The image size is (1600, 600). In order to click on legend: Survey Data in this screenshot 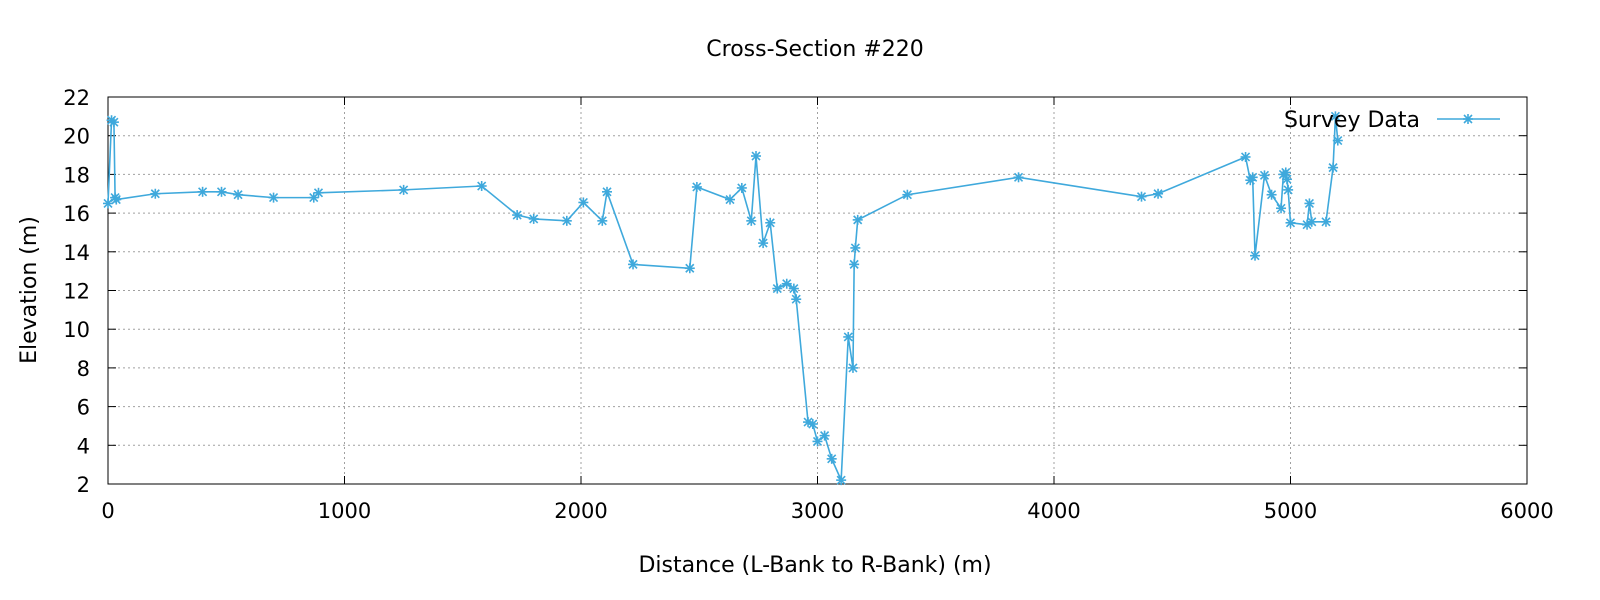, I will do `click(1392, 120)`.